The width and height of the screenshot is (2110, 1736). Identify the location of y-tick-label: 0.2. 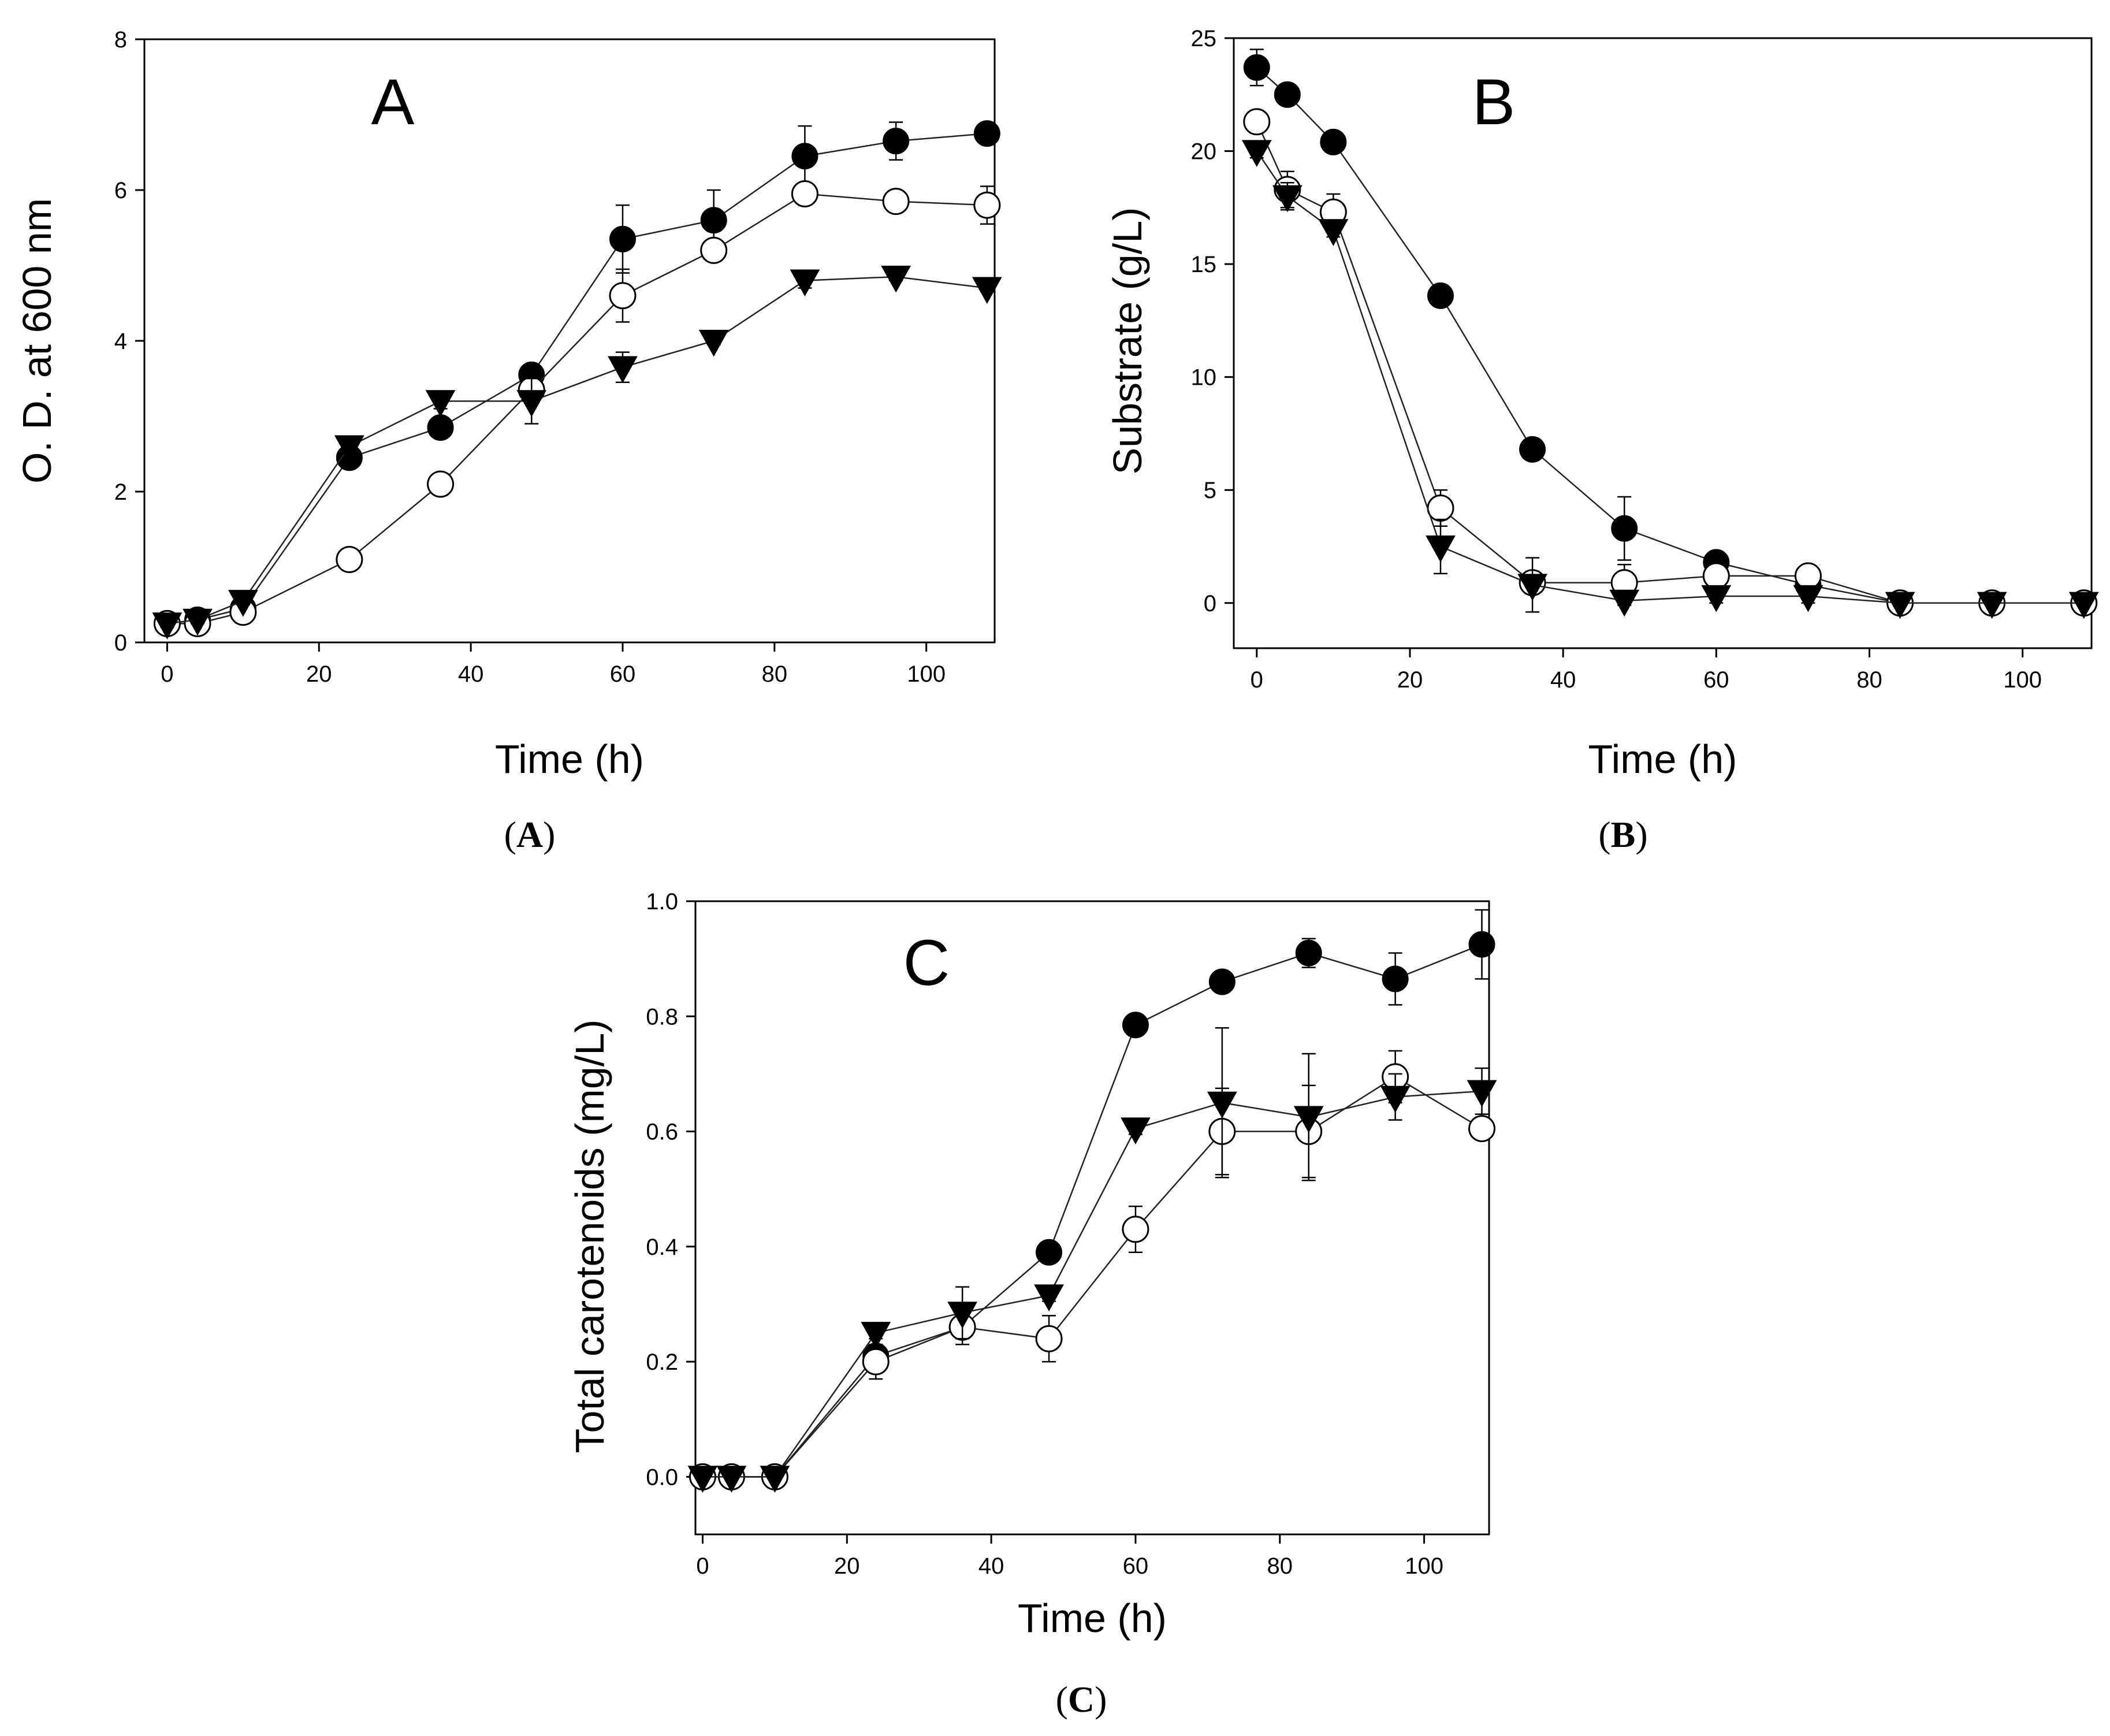
(662, 1362).